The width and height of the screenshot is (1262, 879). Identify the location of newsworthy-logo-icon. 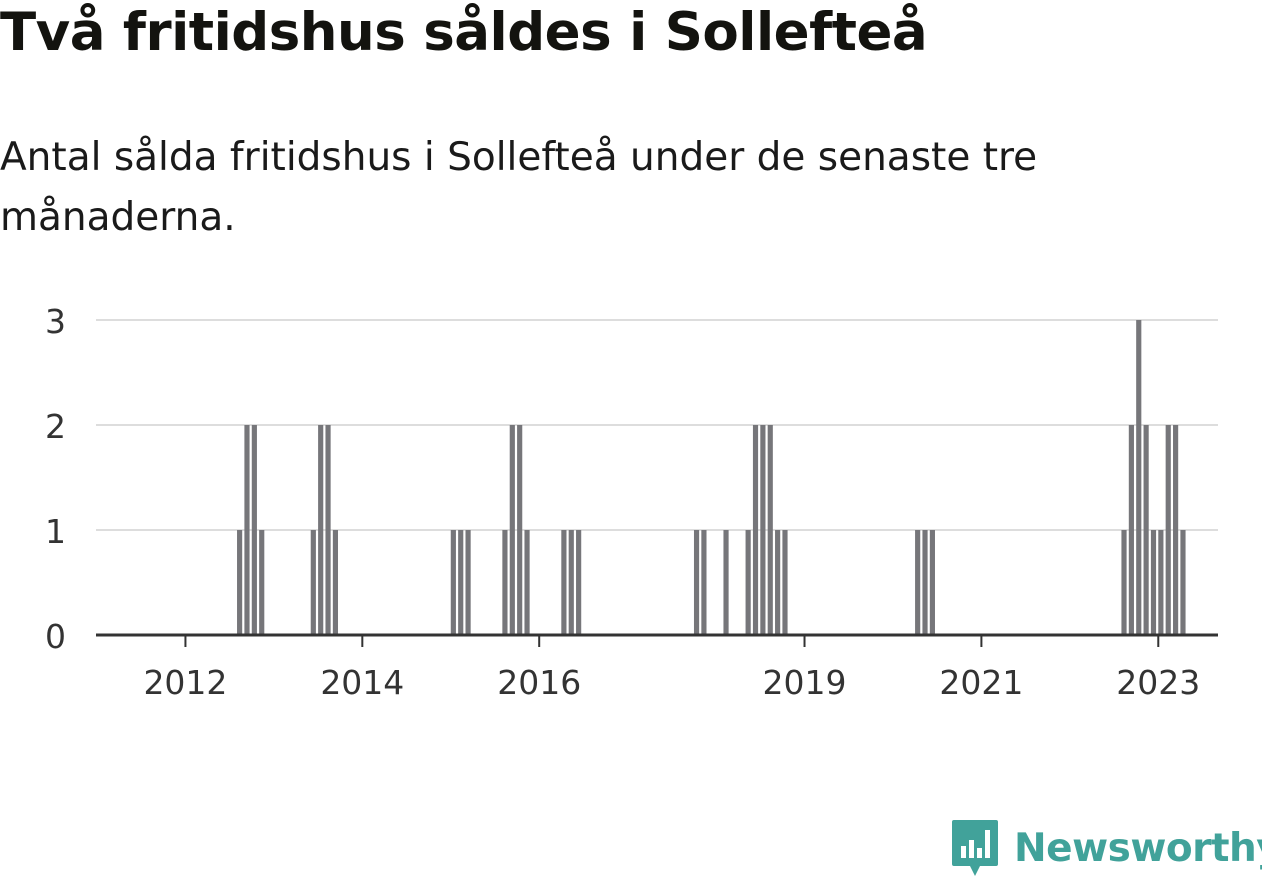
(975, 848).